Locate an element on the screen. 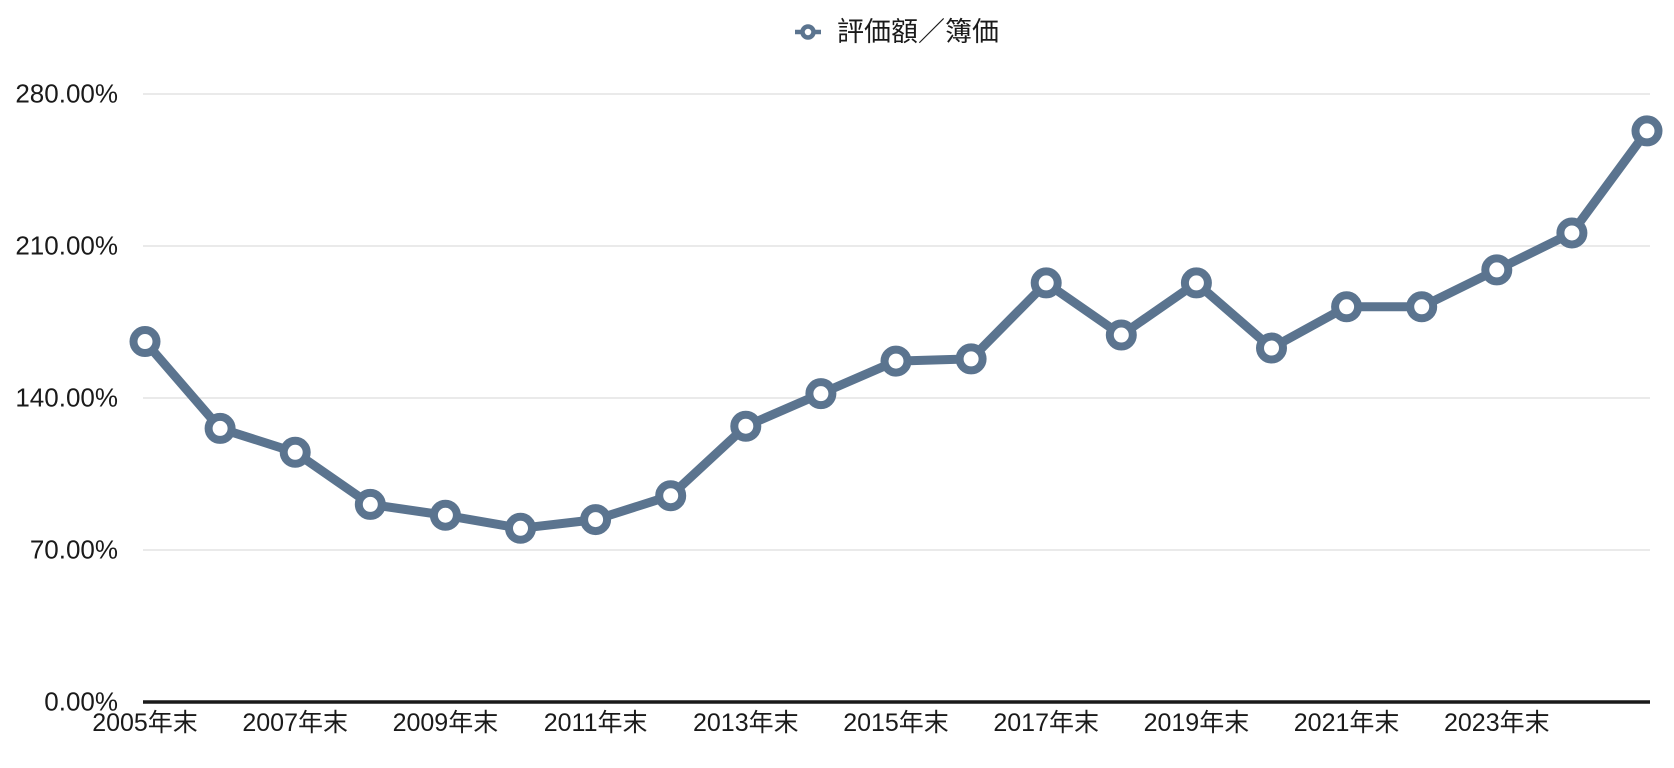 This screenshot has width=1674, height=768. x-axis-tick-label: 2005年末 is located at coordinates (145, 723).